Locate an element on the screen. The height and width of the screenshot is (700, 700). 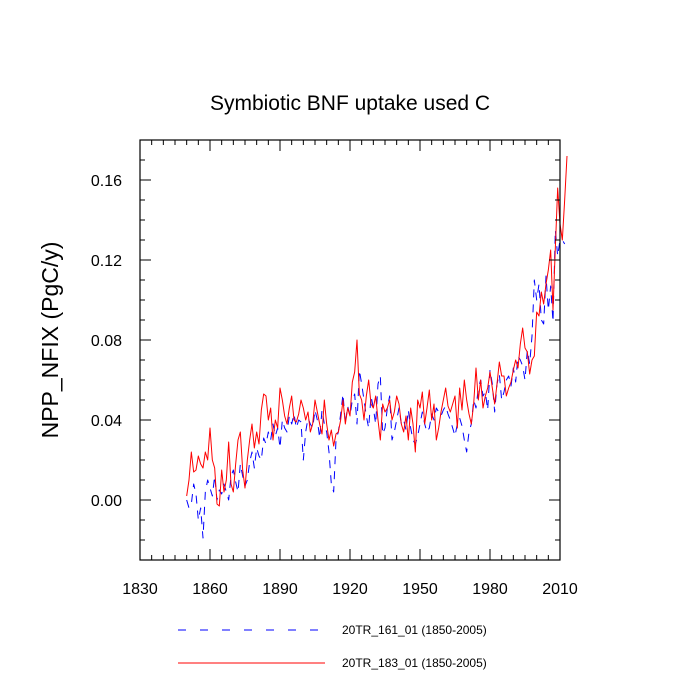
x-tick-label: 1950 is located at coordinates (420, 589).